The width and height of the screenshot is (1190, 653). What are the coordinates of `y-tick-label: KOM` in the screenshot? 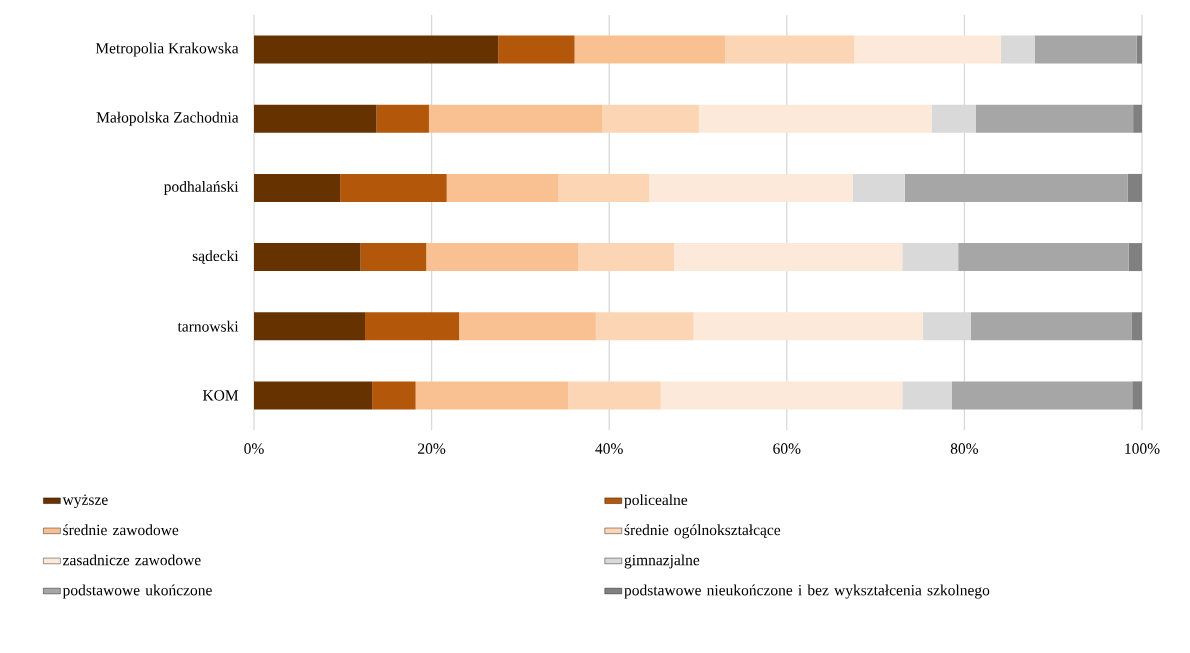 It's located at (220, 395).